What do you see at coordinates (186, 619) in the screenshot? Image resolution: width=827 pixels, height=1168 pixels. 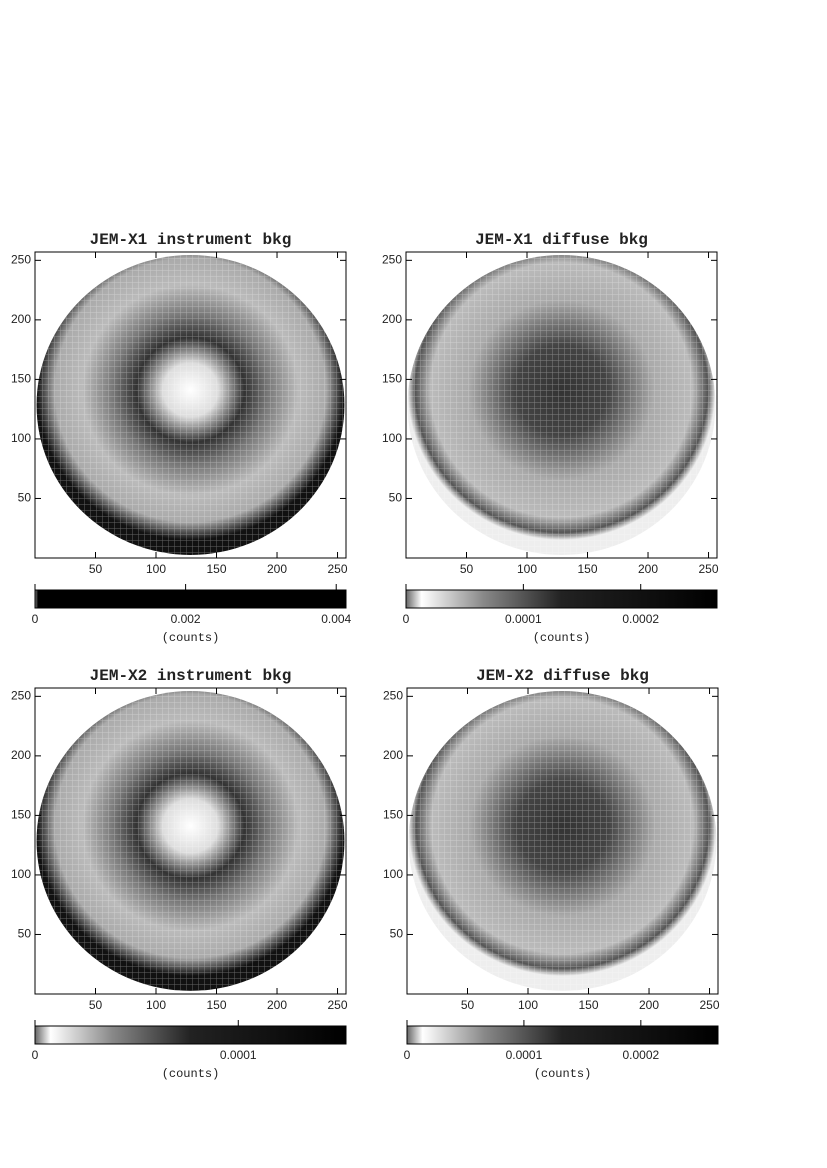 I see `colorbar-tick-label: 0.002` at bounding box center [186, 619].